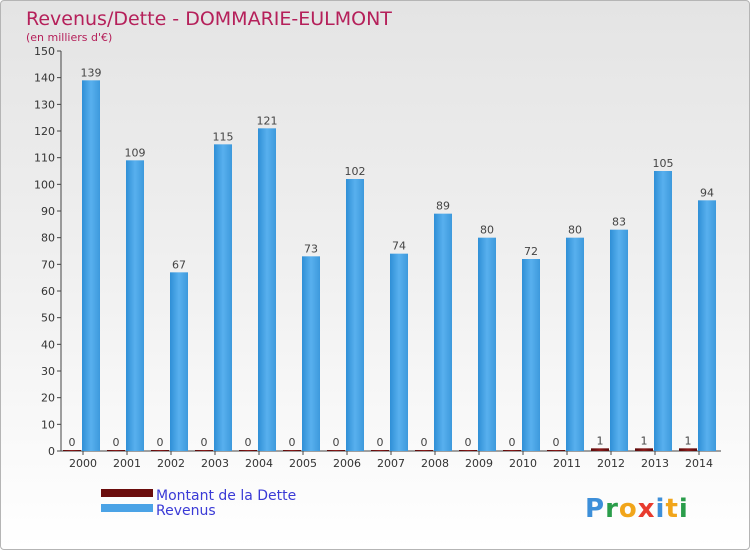  I want to click on data-label-revenus-2006: 102, so click(355, 171).